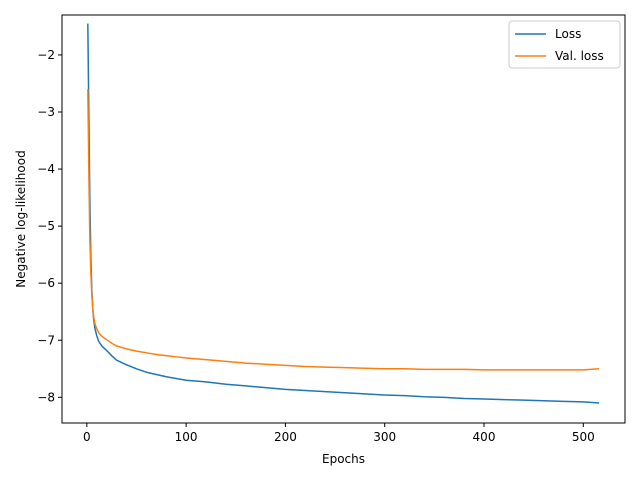 Image resolution: width=640 pixels, height=480 pixels. What do you see at coordinates (186, 437) in the screenshot?
I see `x-tick-label: 100` at bounding box center [186, 437].